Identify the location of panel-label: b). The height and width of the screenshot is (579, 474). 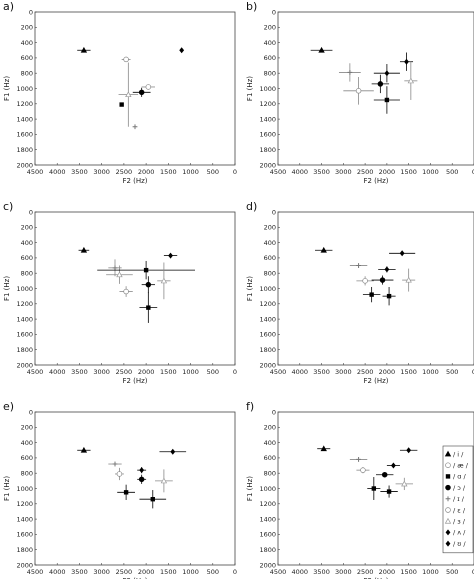
(251, 6).